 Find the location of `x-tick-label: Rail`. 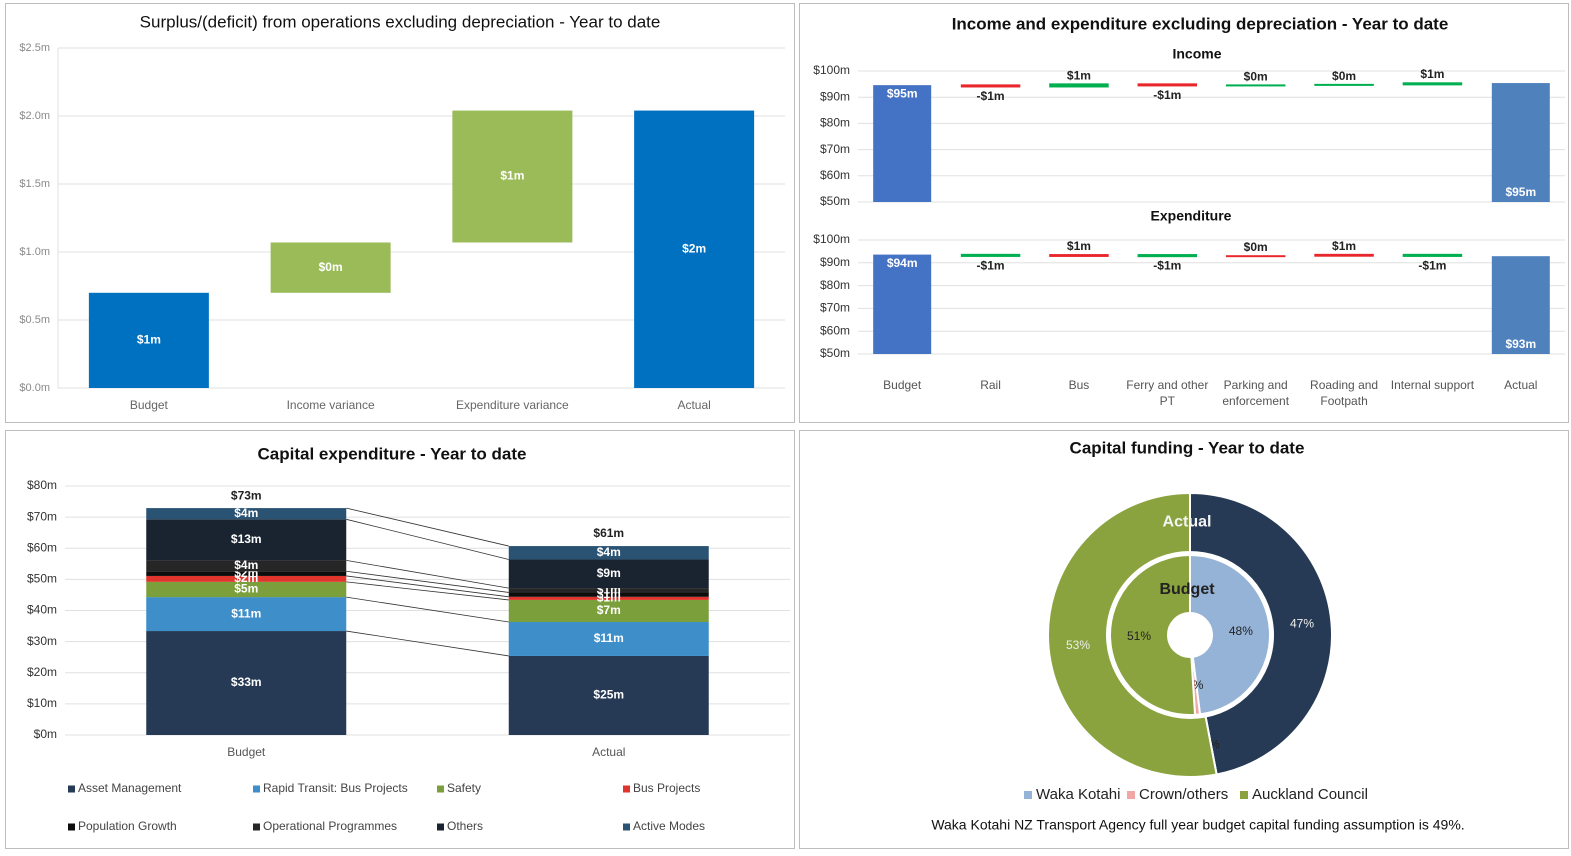

x-tick-label: Rail is located at coordinates (991, 385).